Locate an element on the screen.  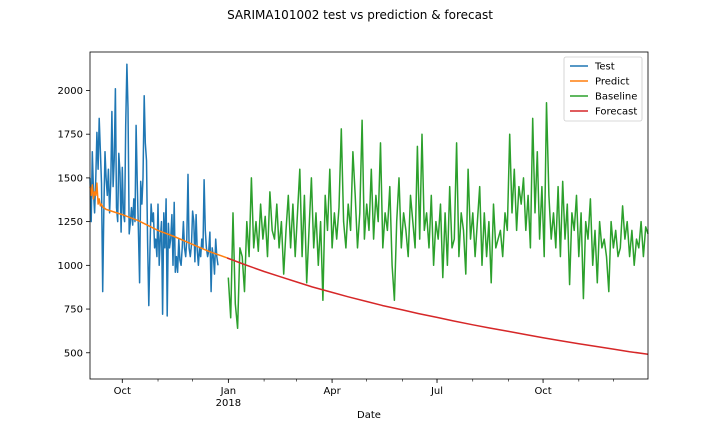
y-tick-label: 2000 is located at coordinates (70, 91).